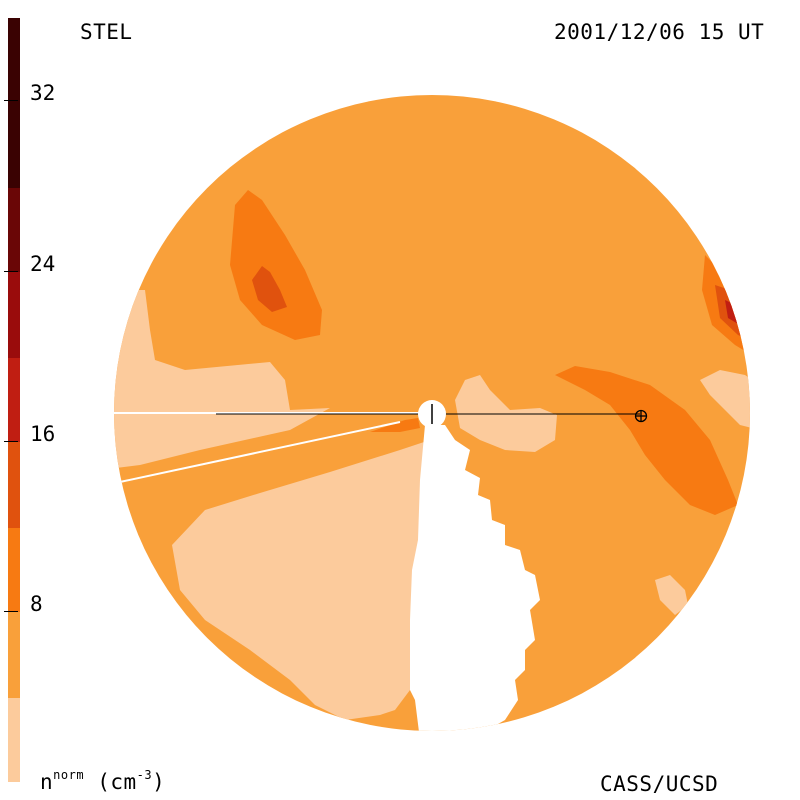 Image resolution: width=800 pixels, height=800 pixels. What do you see at coordinates (395, 425) in the screenshot?
I see `mid-density-streak-near-sun` at bounding box center [395, 425].